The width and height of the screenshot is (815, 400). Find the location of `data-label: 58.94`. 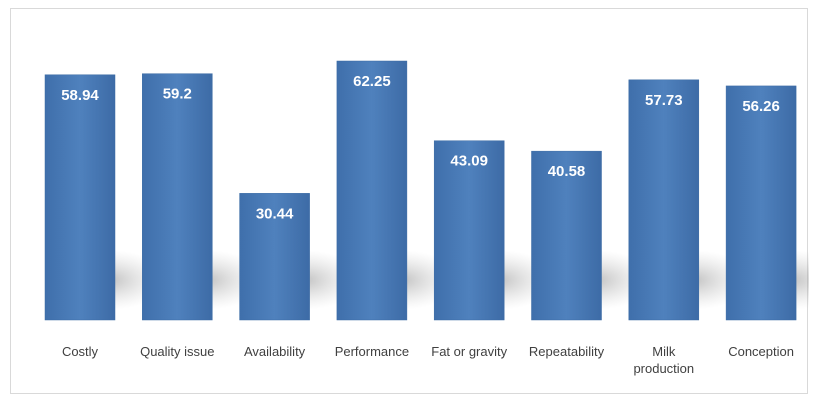

data-label: 58.94 is located at coordinates (80, 95).